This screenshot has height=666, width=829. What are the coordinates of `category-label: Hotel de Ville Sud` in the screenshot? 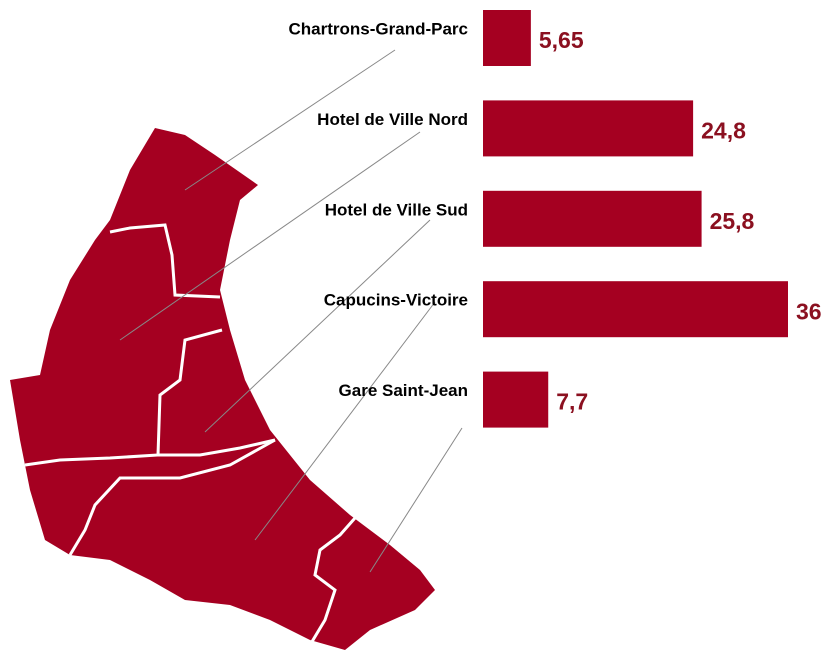 It's located at (396, 209).